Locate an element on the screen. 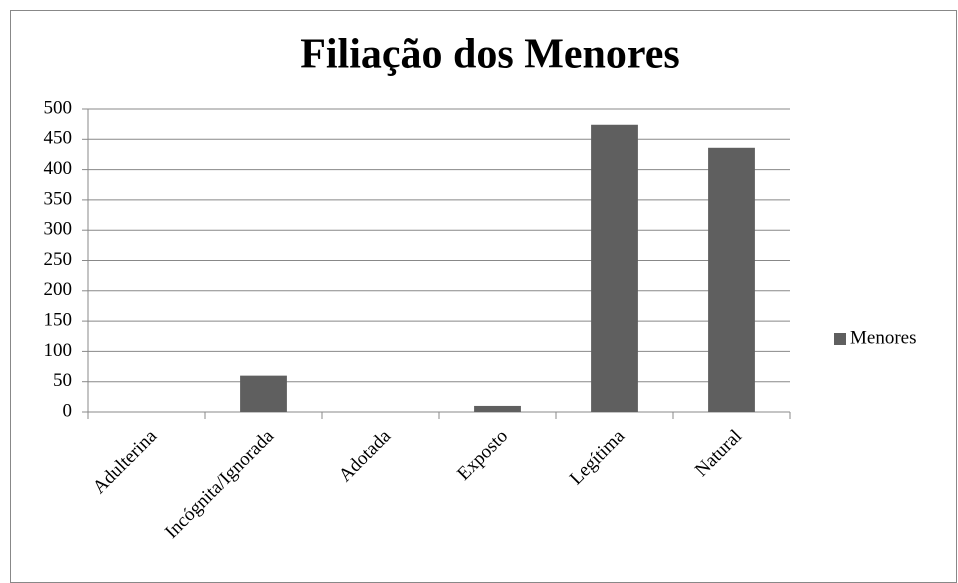 The image size is (958, 583). y-tick-label: 500 is located at coordinates (58, 107).